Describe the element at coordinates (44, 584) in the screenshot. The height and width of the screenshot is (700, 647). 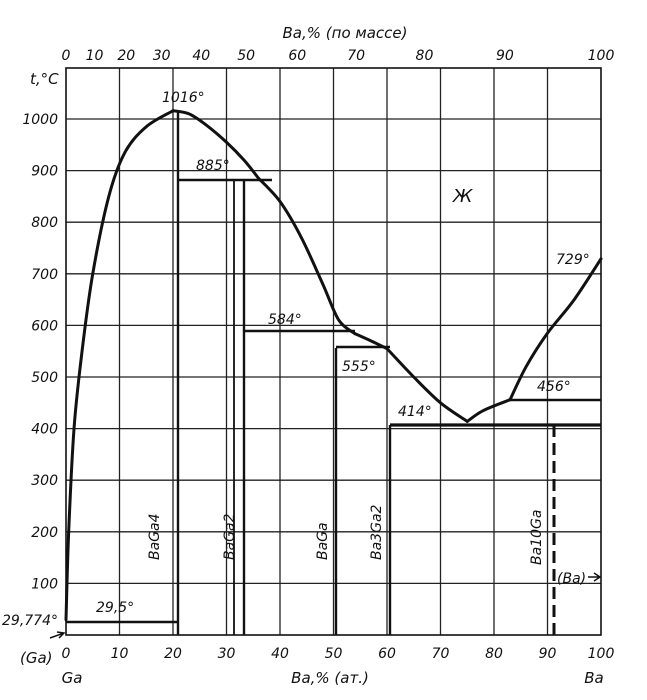
I see `y-tick-label: 100` at that location.